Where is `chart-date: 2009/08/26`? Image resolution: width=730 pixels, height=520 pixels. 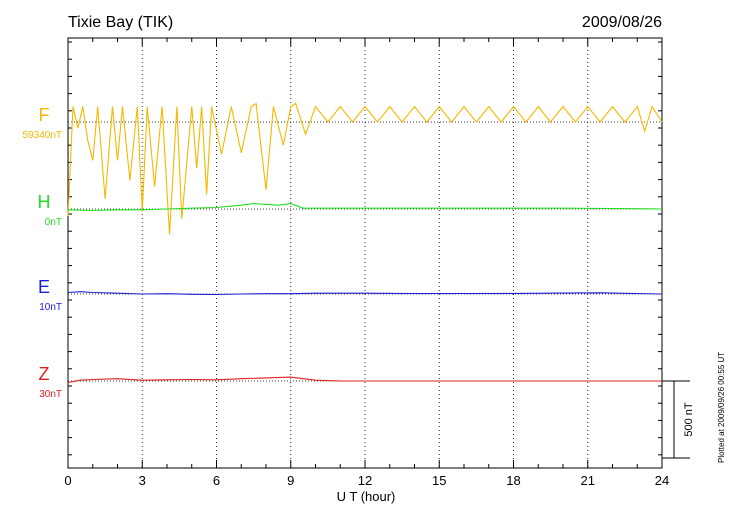 chart-date: 2009/08/26 is located at coordinates (622, 22).